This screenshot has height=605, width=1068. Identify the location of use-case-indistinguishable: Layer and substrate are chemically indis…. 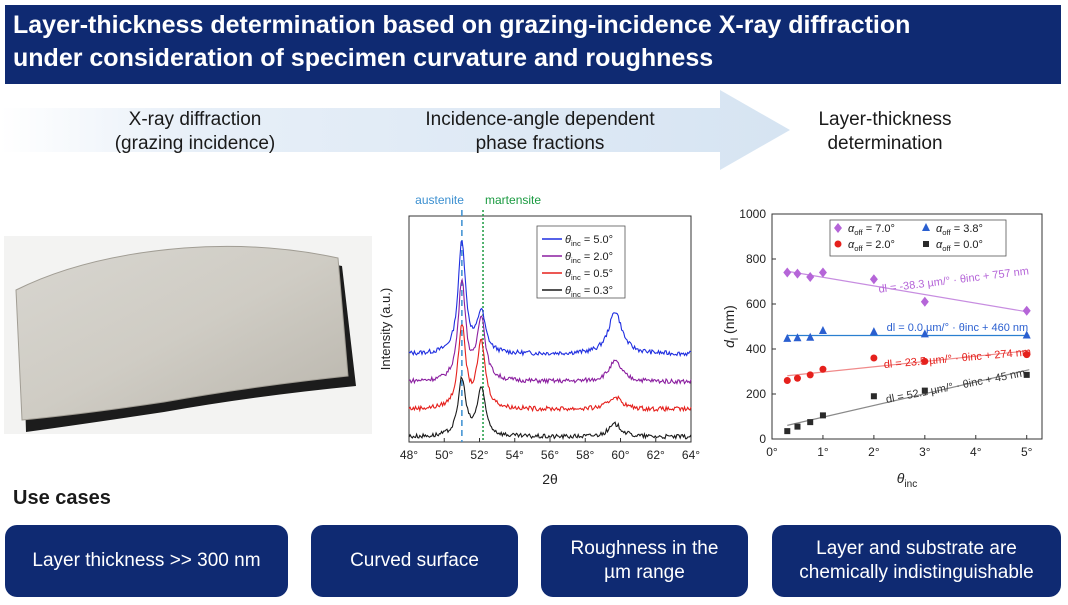
(916, 561).